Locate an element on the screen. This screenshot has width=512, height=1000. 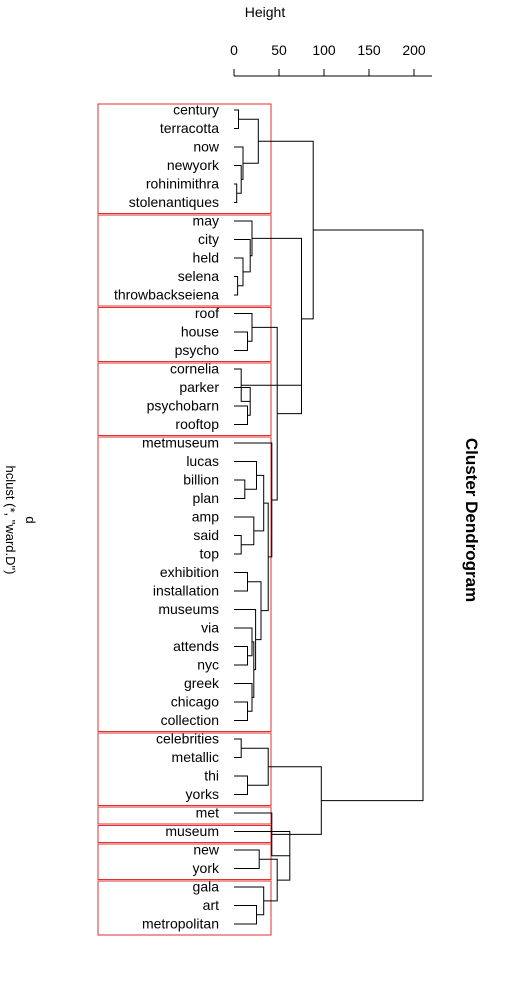
leaf-label: century is located at coordinates (196, 110).